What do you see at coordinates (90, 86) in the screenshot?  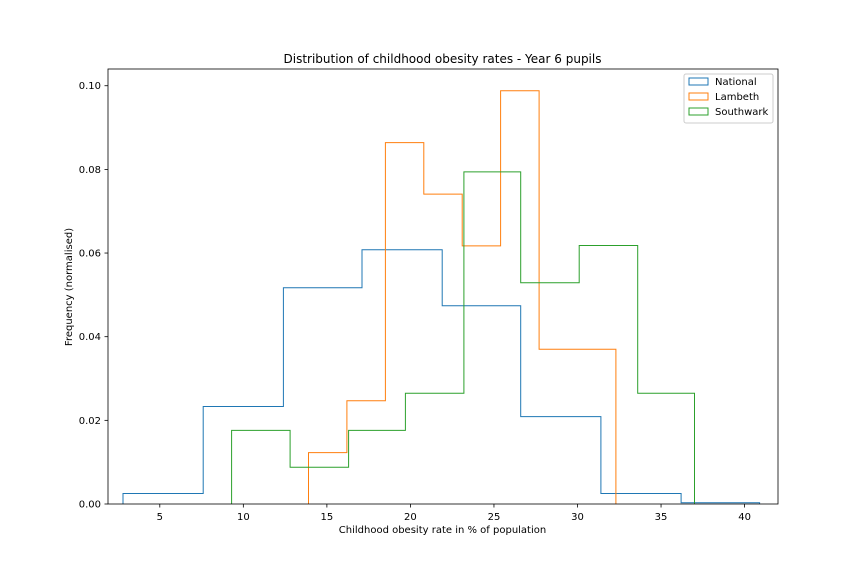 I see `y-tick-label: 0.10` at bounding box center [90, 86].